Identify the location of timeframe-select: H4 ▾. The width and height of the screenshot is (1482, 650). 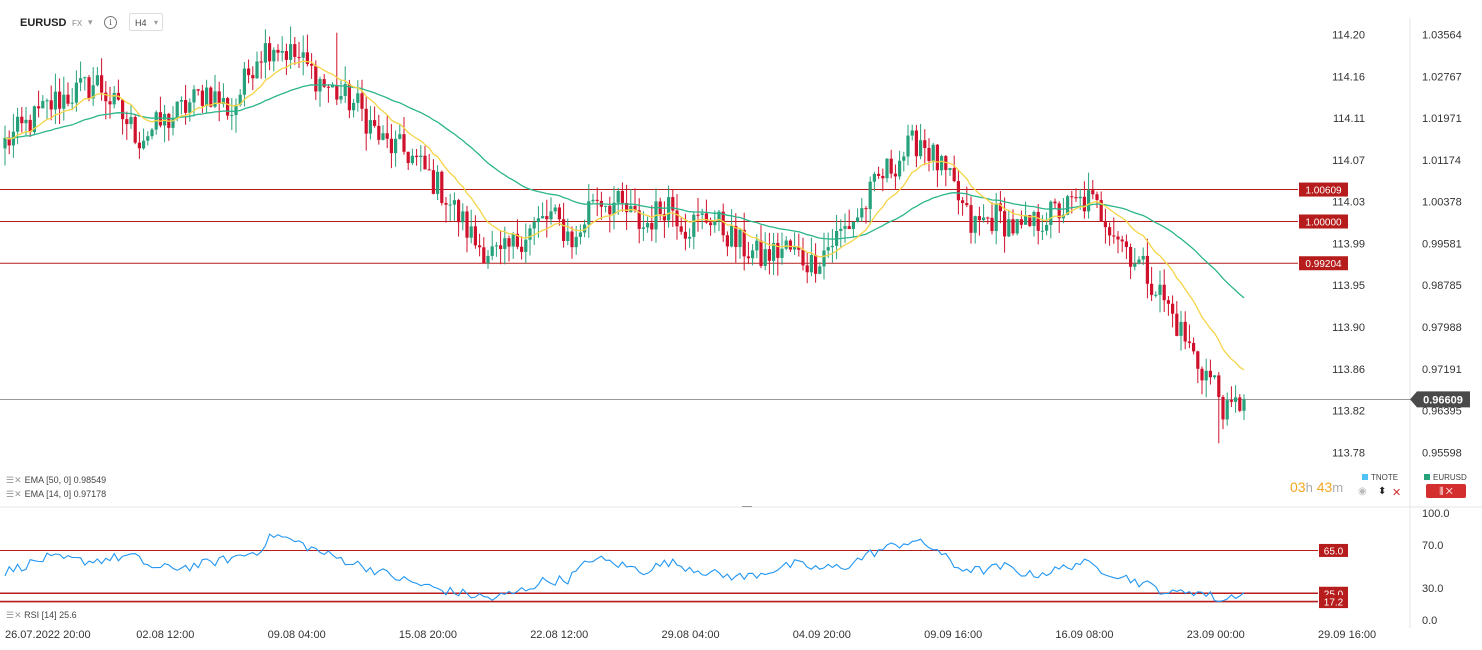
(146, 22).